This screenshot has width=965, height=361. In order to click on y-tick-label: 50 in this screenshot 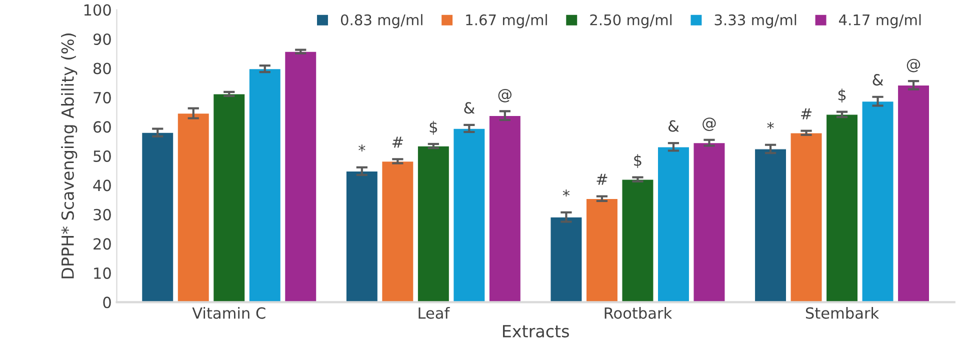, I will do `click(102, 156)`.